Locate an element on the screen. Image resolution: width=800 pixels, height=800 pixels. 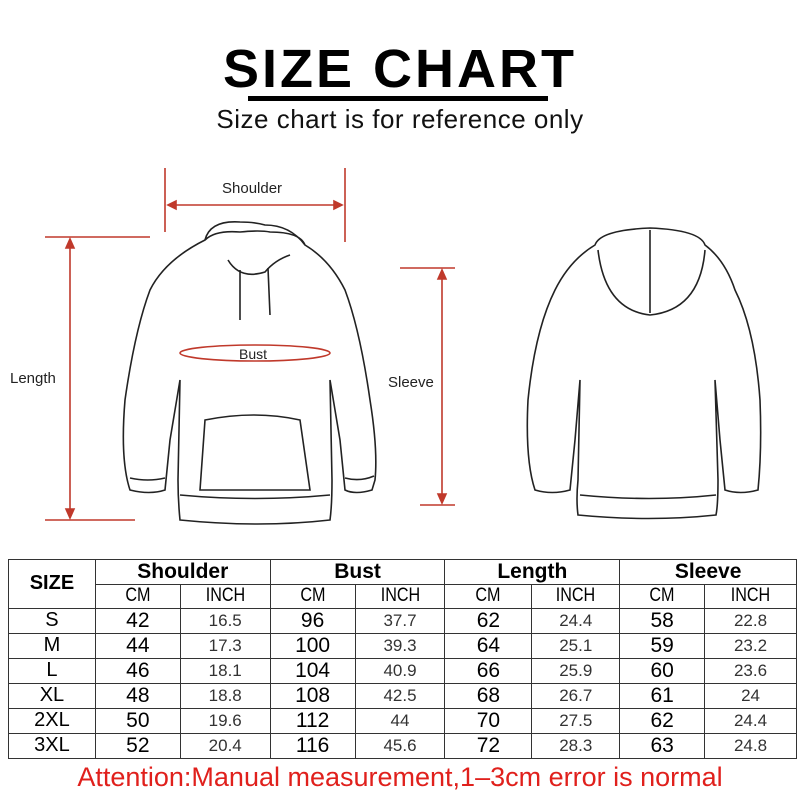
bust-label: Bust is located at coordinates (253, 354).